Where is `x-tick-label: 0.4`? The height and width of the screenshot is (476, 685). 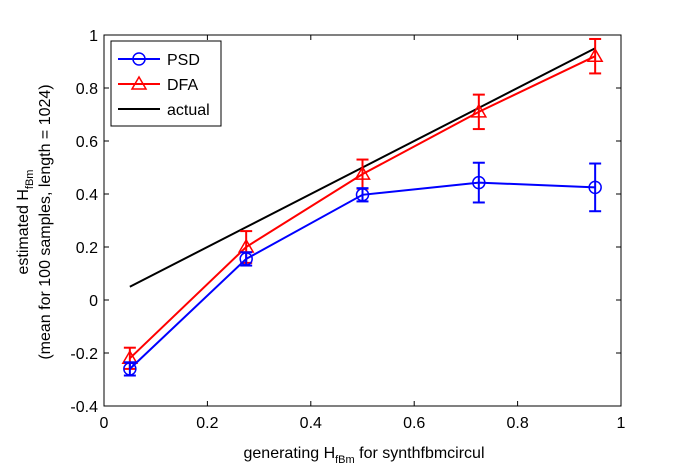 x-tick-label: 0.4 is located at coordinates (311, 423).